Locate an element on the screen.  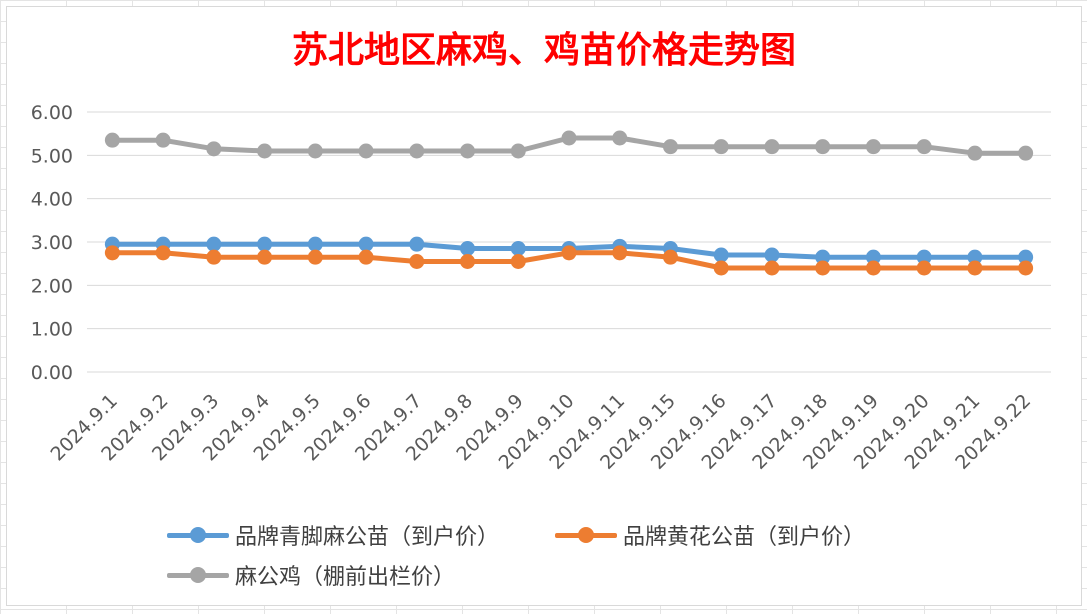
legend-item-series-1: 品牌黄花公苗（到户价） is located at coordinates (710, 535).